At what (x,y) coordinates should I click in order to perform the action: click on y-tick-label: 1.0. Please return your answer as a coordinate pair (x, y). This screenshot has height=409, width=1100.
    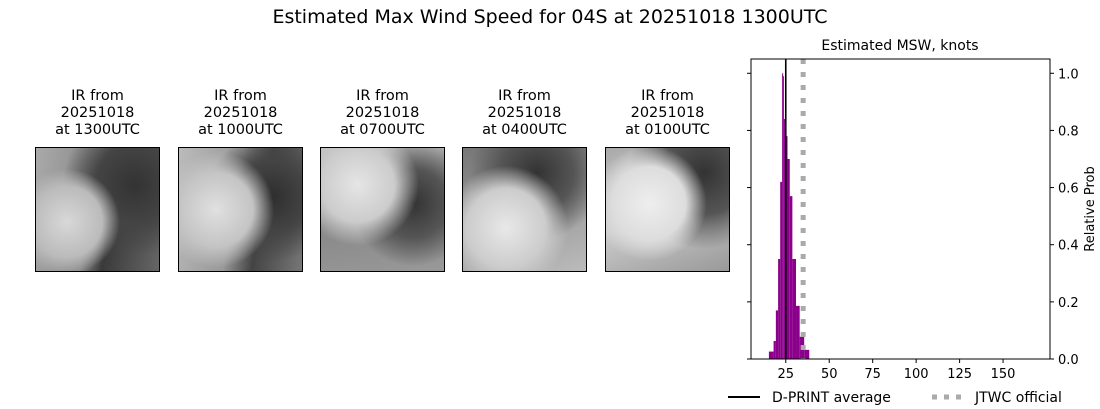
    Looking at the image, I should click on (1068, 74).